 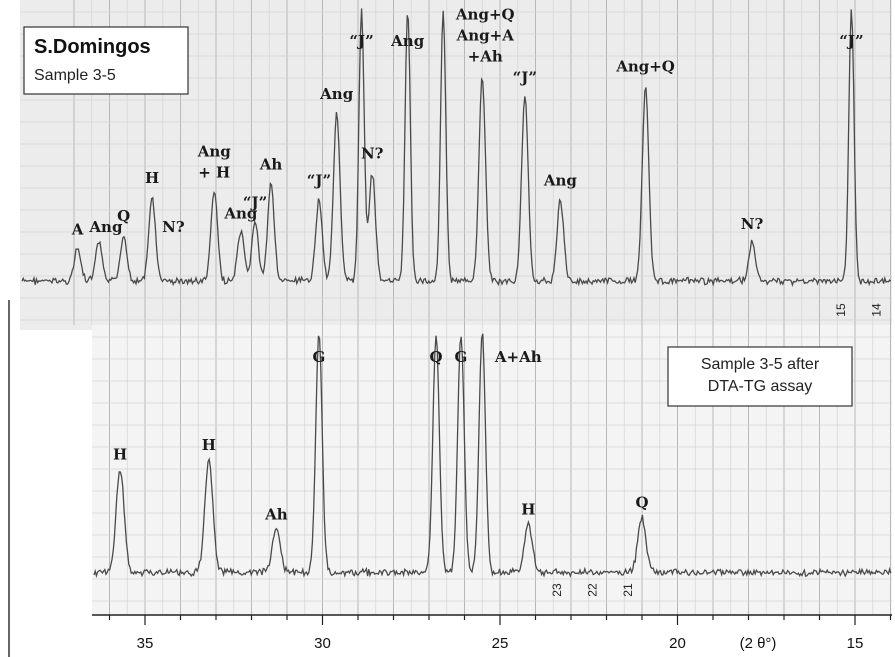 What do you see at coordinates (758, 643) in the screenshot?
I see `x-axis-label: (2 θ°)` at bounding box center [758, 643].